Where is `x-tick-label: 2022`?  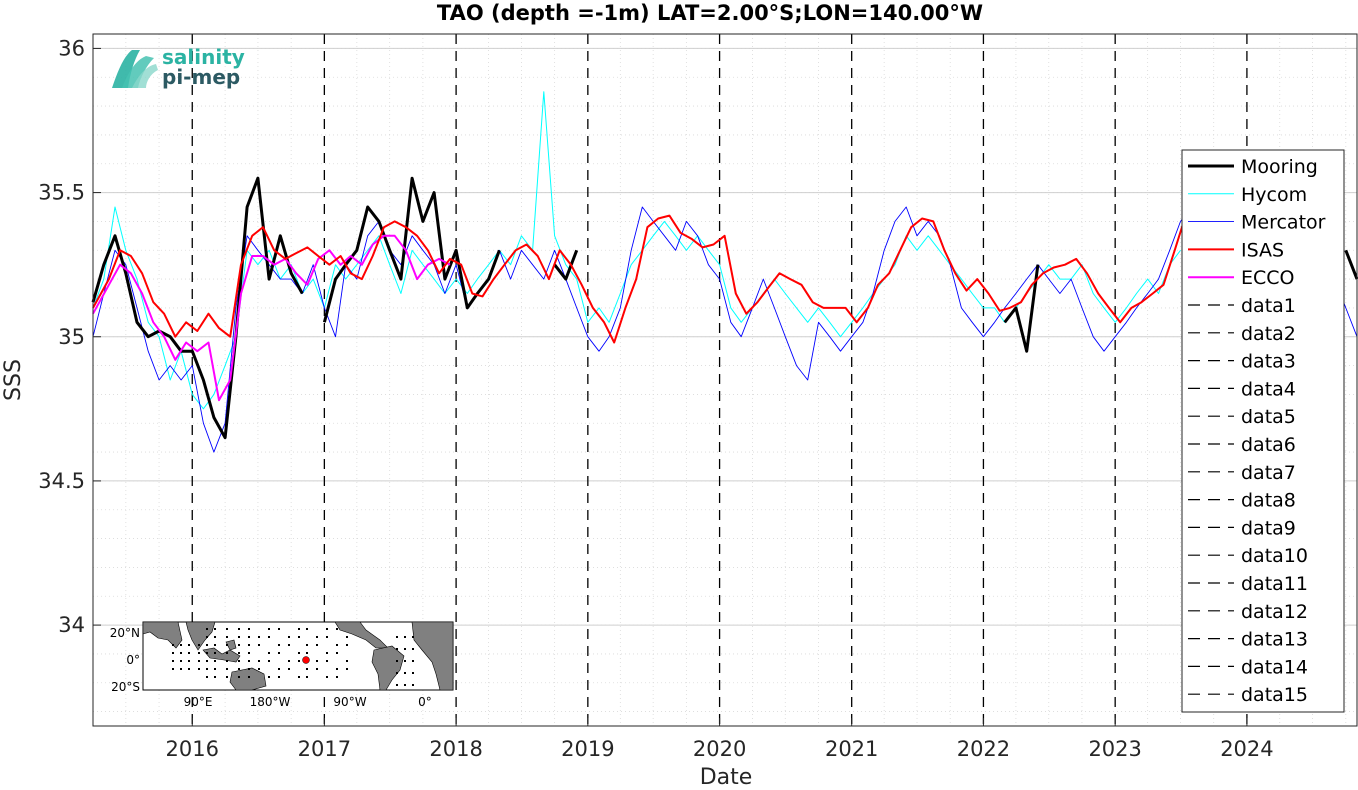 x-tick-label: 2022 is located at coordinates (983, 749).